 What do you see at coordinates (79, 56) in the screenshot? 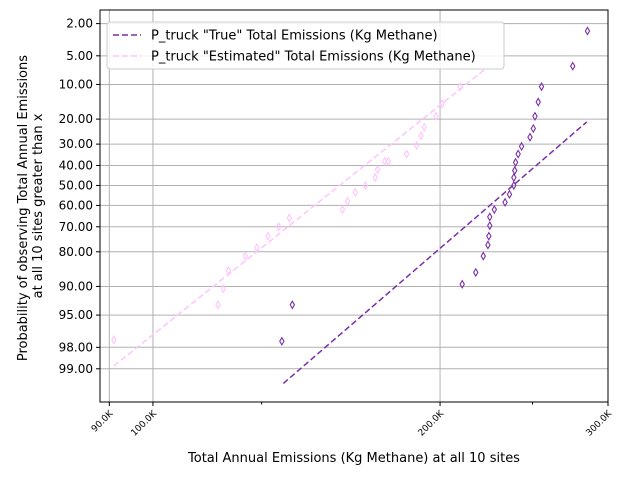
I see `y-tick-label: 5.00` at bounding box center [79, 56].